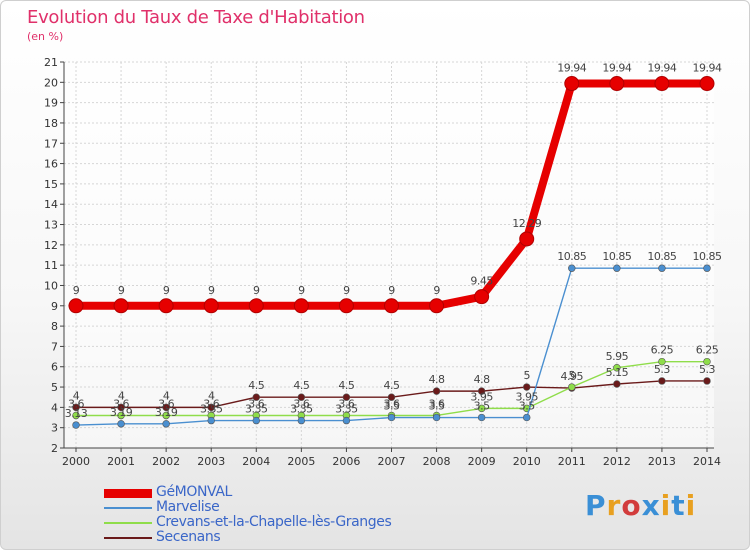  I want to click on legend-label: Crevans-et-la-Chapelle-lès-Granges, so click(274, 522).